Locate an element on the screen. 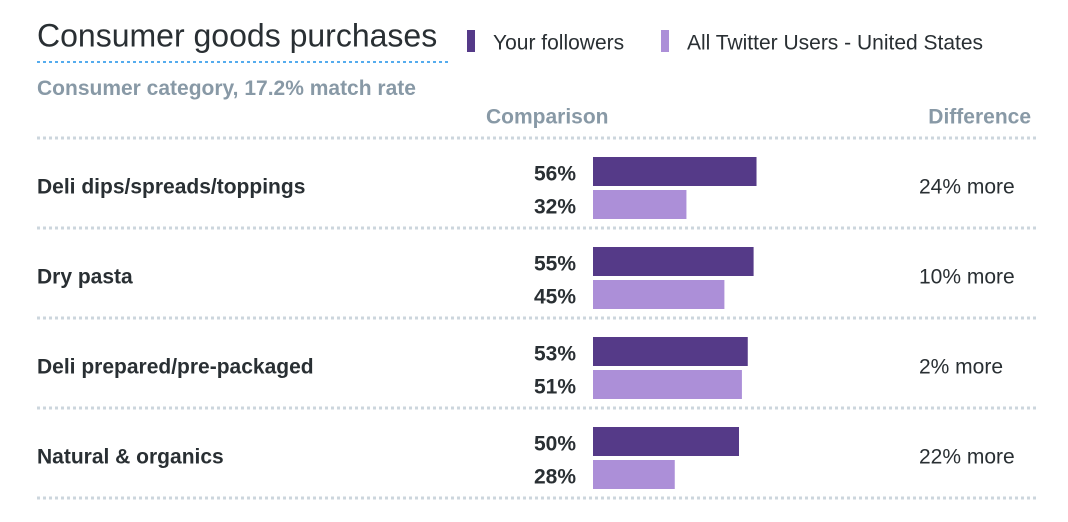  value-label: 56% is located at coordinates (555, 174).